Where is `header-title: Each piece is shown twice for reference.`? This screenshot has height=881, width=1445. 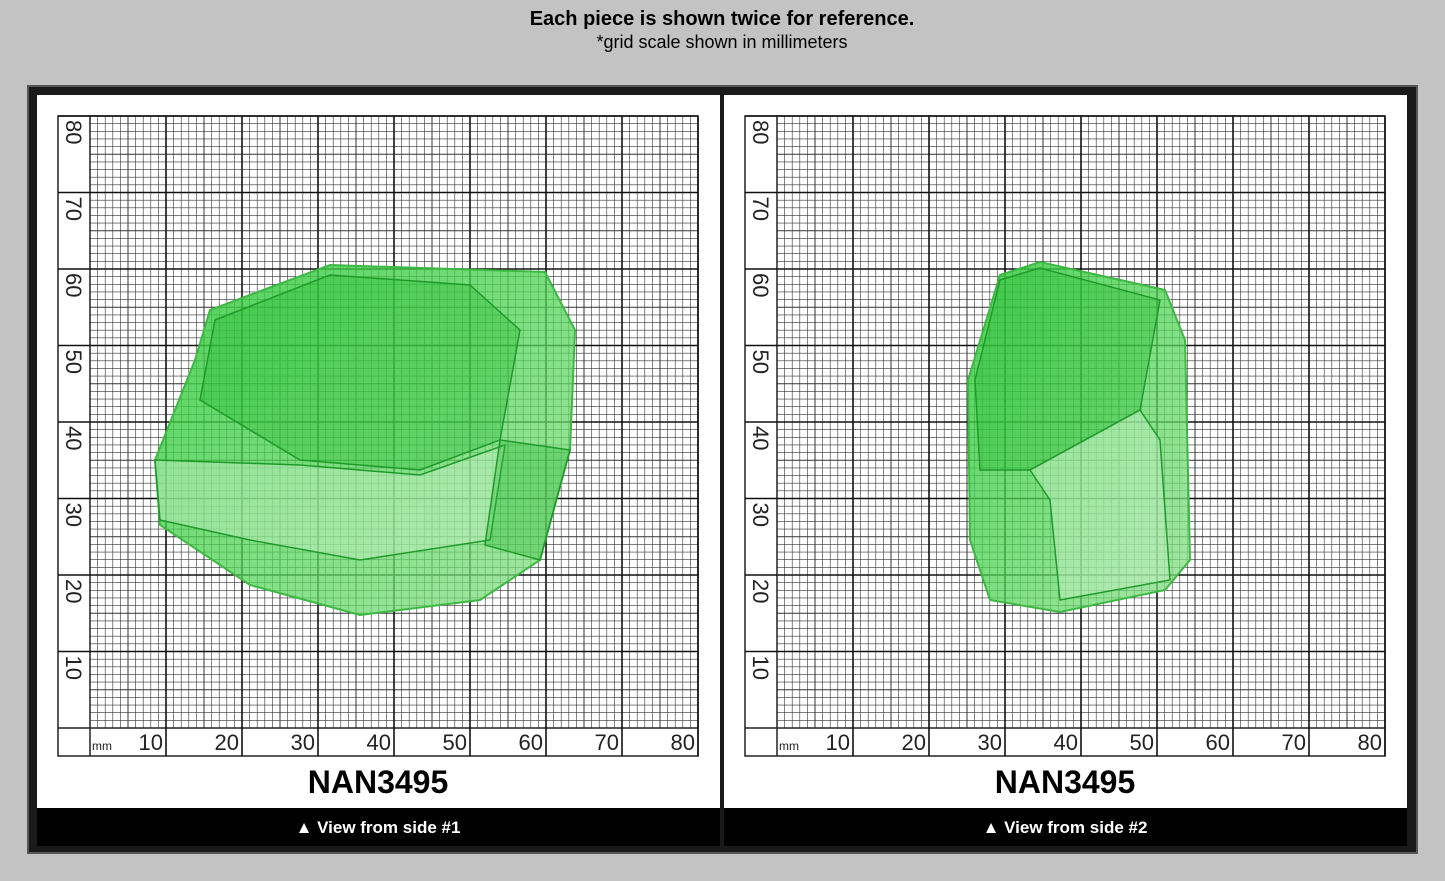 header-title: Each piece is shown twice for reference. is located at coordinates (722, 19).